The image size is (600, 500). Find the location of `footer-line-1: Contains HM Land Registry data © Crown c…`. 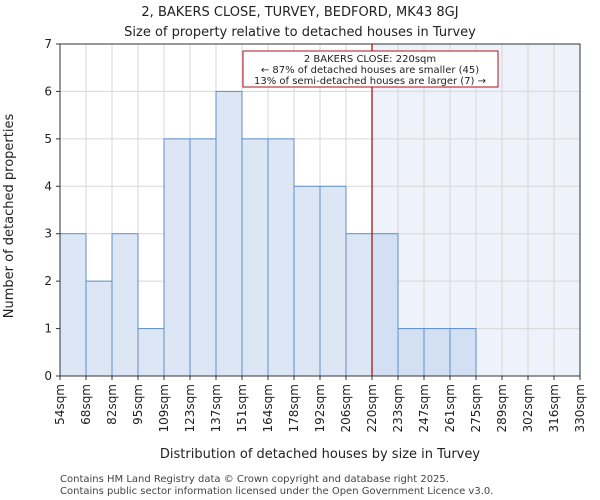

footer-line-1: Contains HM Land Registry data © Crown c… is located at coordinates (254, 479).